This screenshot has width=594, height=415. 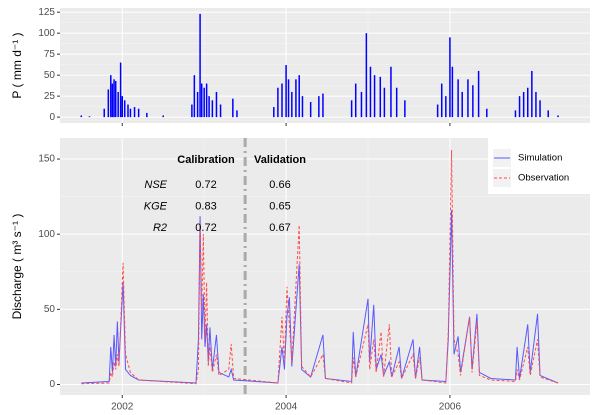 I want to click on metrics-header: Validation, so click(x=280, y=160).